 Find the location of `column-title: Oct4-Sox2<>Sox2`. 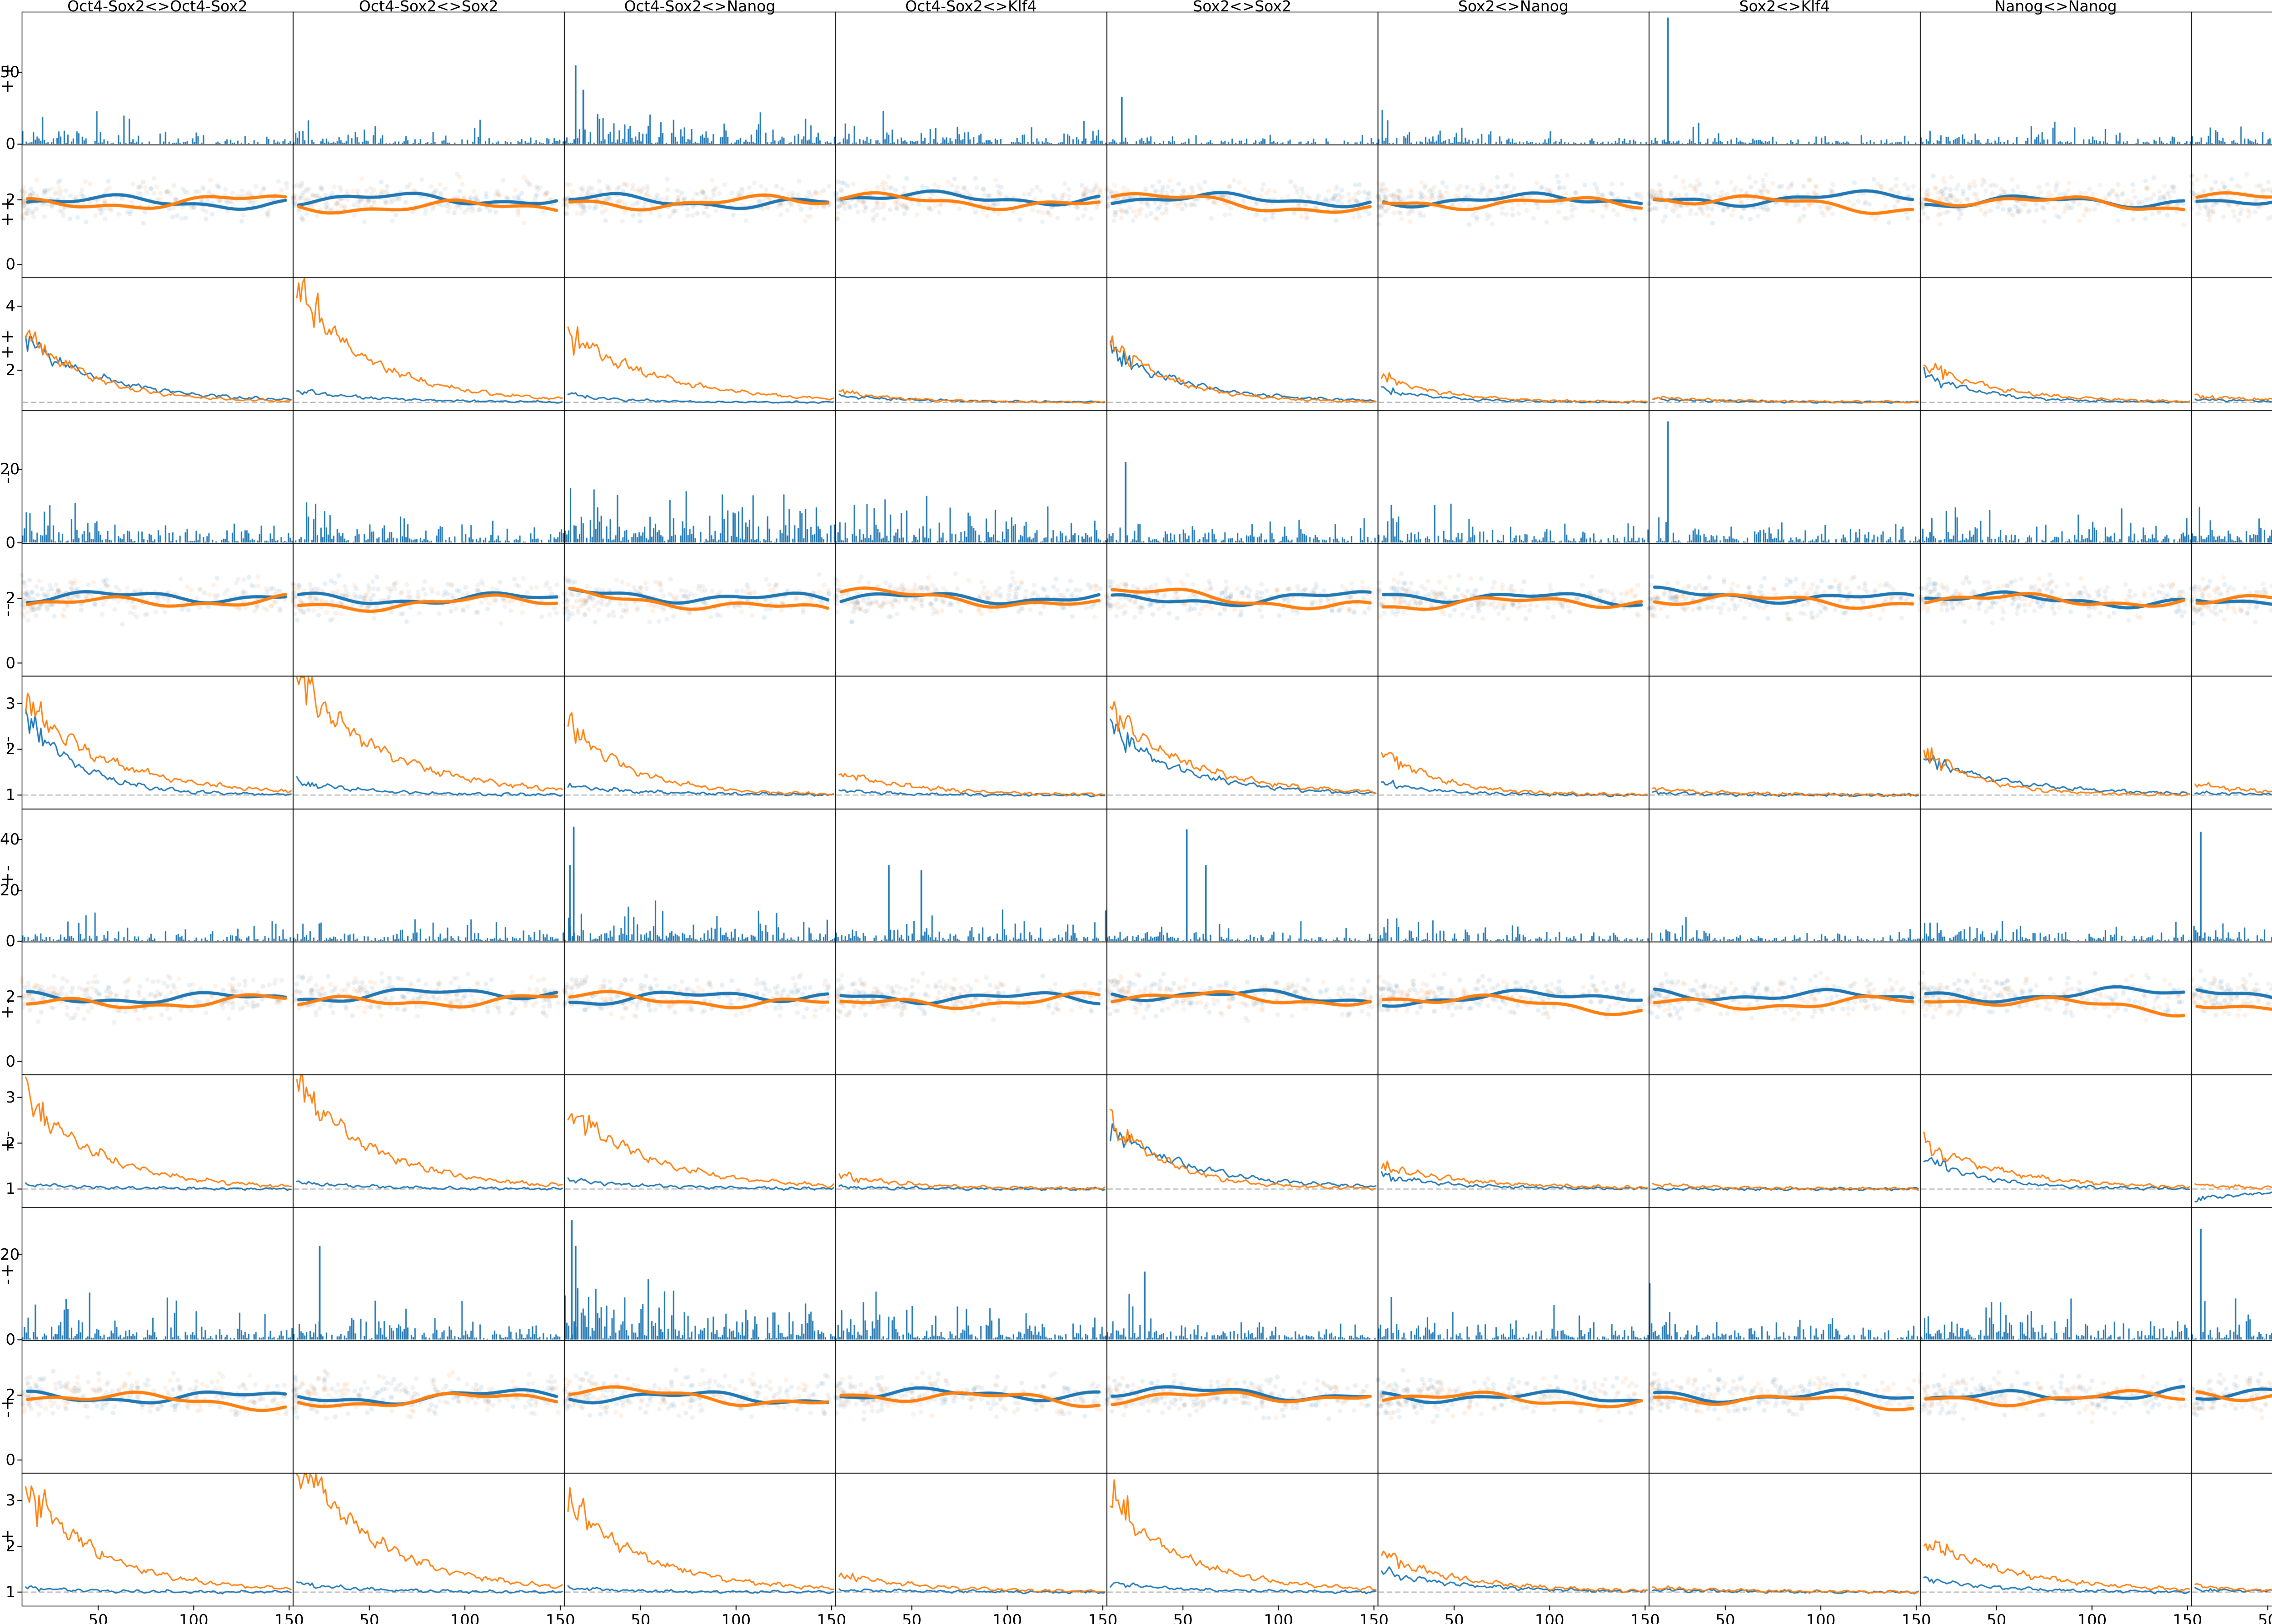

column-title: Oct4-Sox2<>Sox2 is located at coordinates (428, 7).